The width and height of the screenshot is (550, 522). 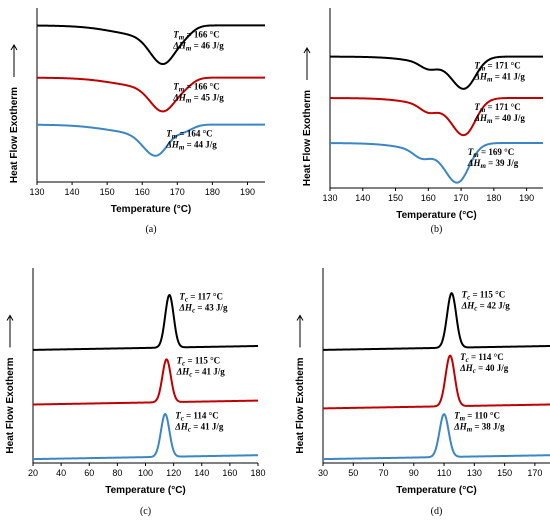 What do you see at coordinates (486, 306) in the screenshot?
I see `enthalpy-label: ΔHc = 42 J/g` at bounding box center [486, 306].